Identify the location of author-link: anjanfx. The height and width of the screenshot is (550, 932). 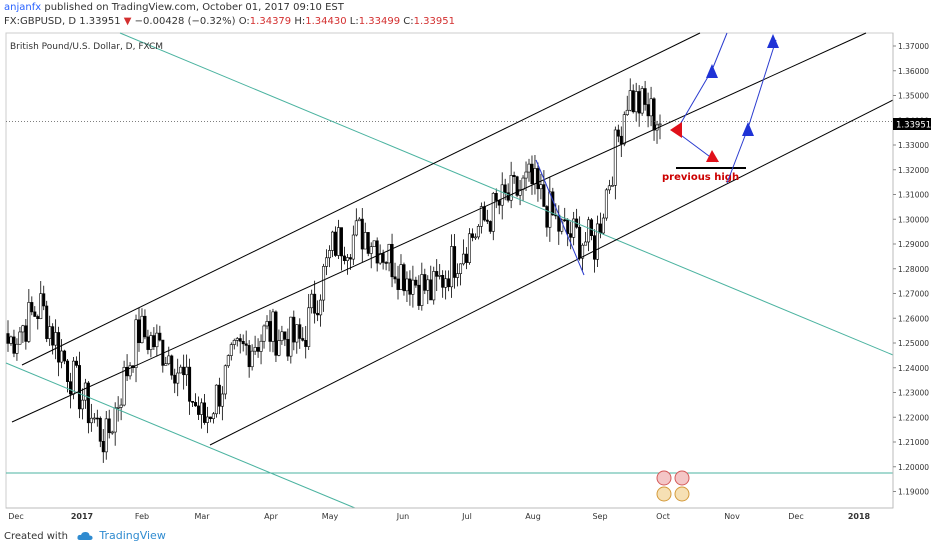
(23, 7).